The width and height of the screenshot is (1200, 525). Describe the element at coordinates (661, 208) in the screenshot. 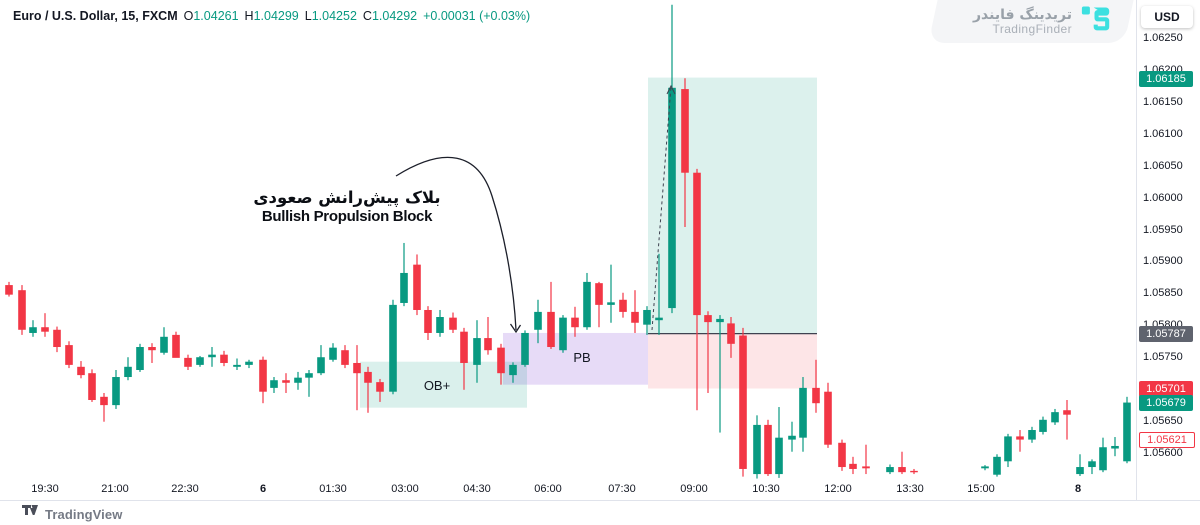

I see `impulse-dashed-arrow` at that location.